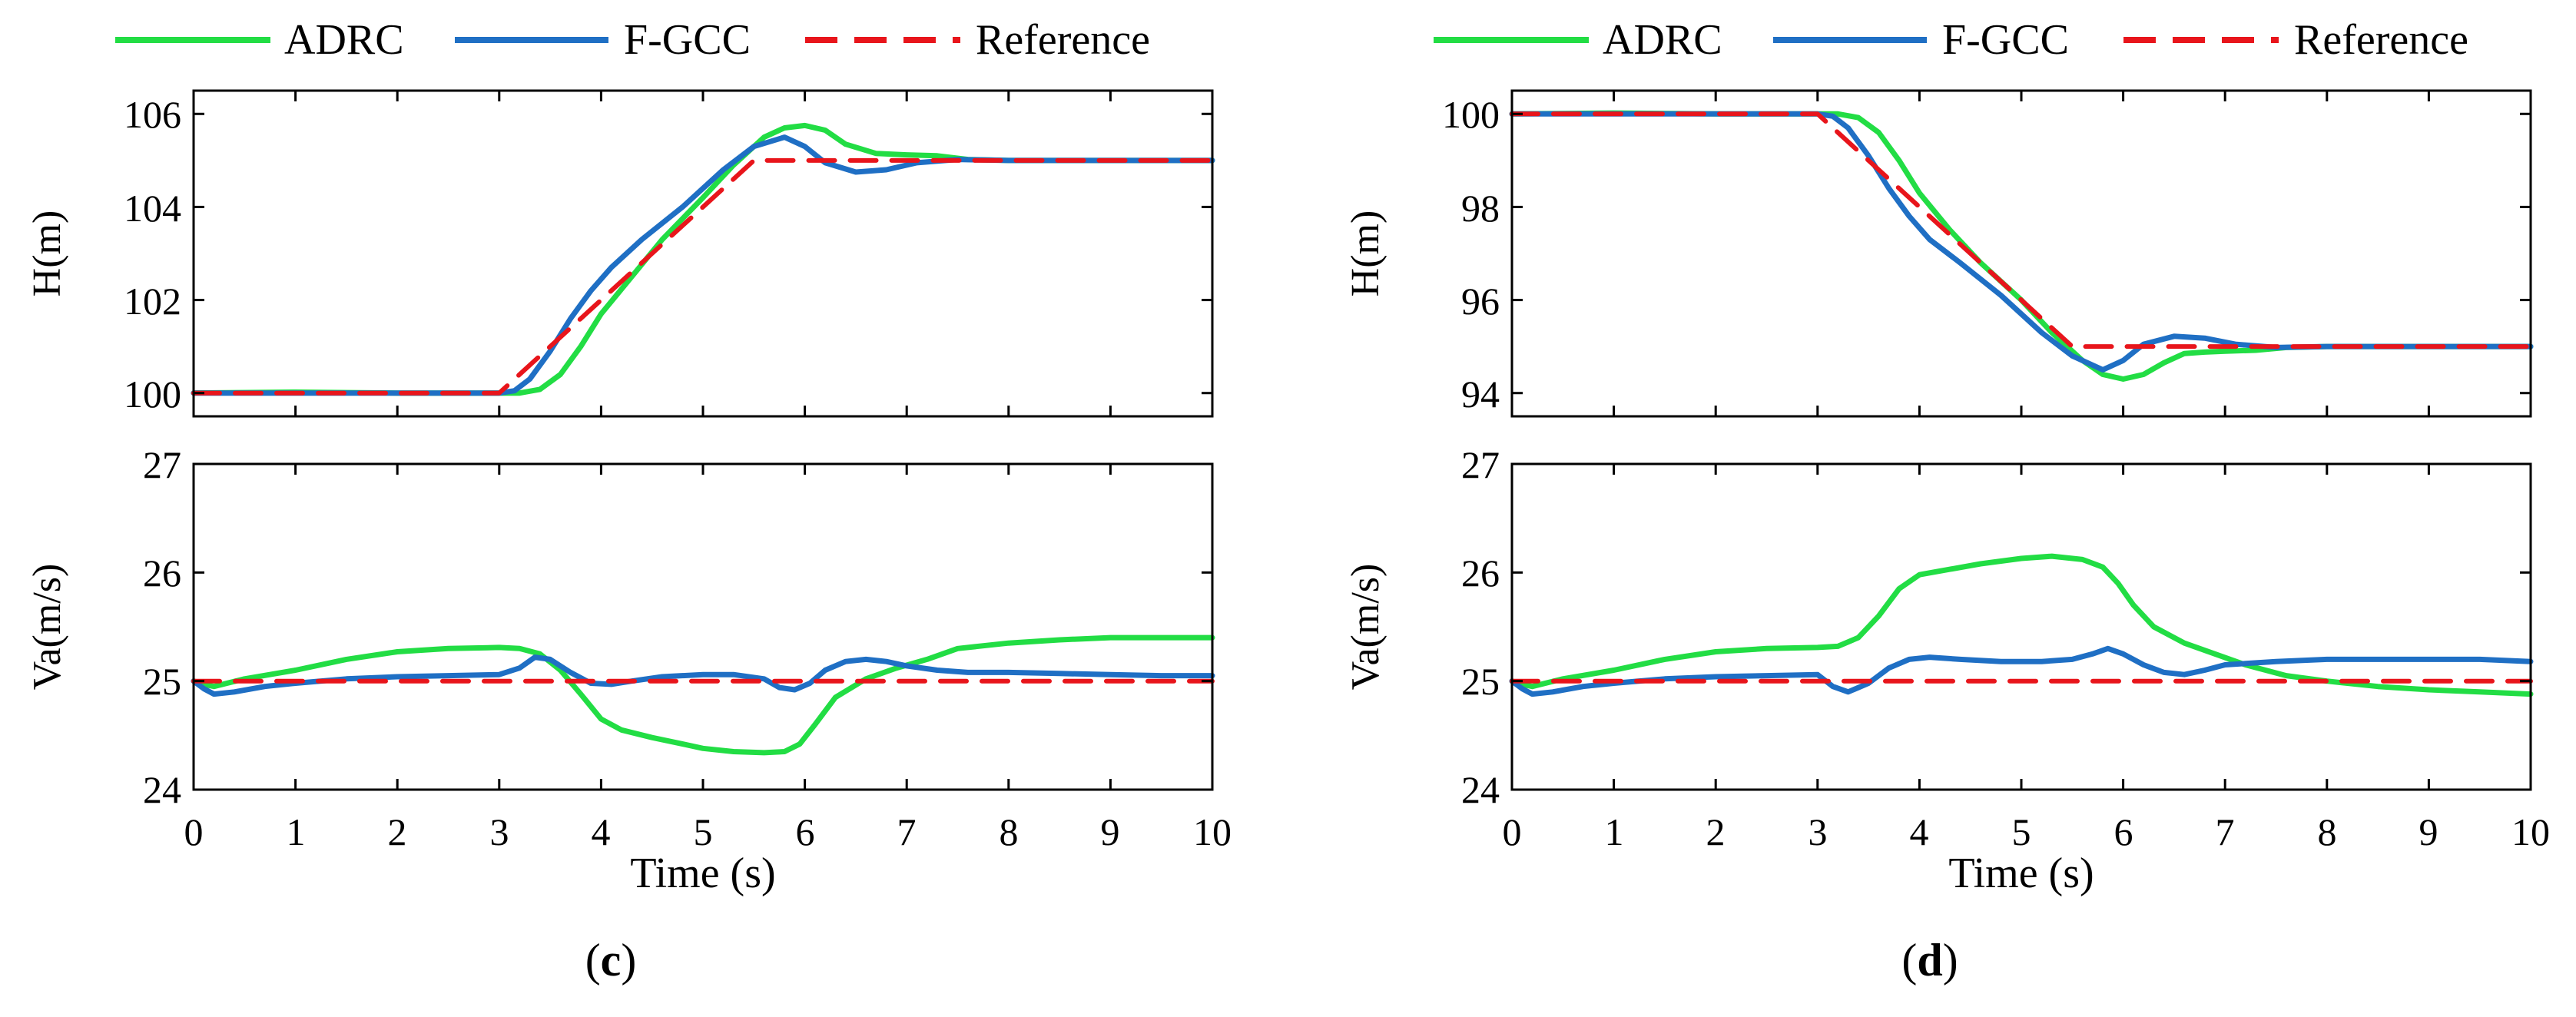  I want to click on subplot-d-va-ytick-27: 27, so click(1480, 464).